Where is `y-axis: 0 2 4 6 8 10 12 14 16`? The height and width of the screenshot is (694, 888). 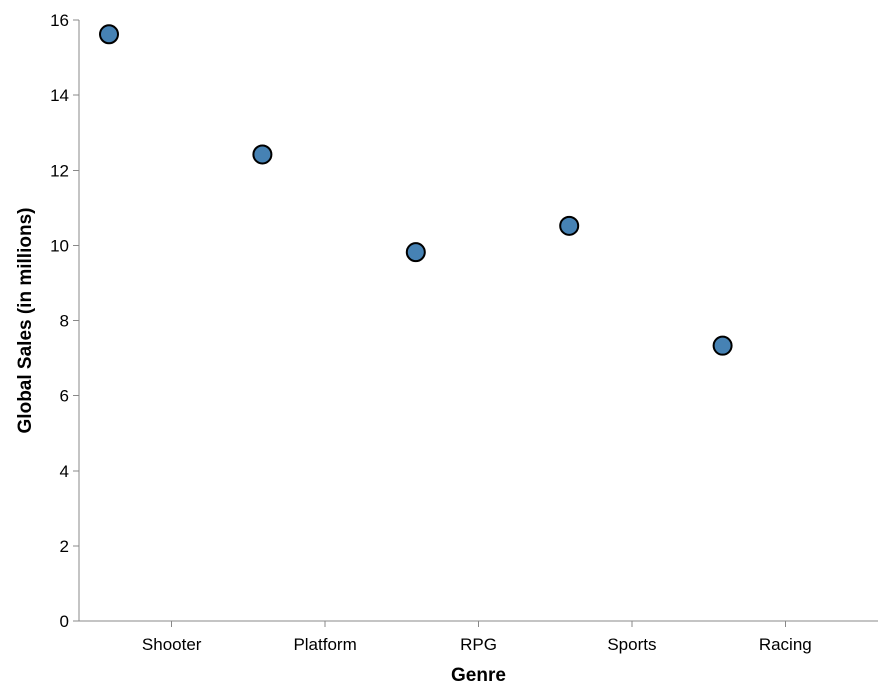
y-axis: 0 2 4 6 8 10 12 14 16 is located at coordinates (65, 321).